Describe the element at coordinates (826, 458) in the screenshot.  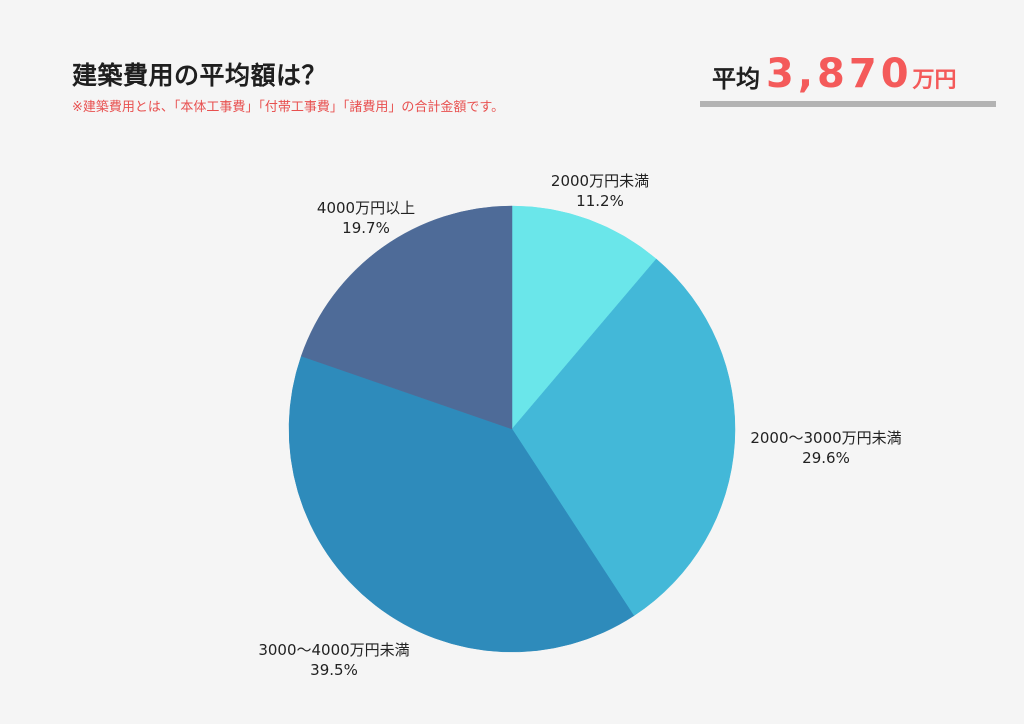
I see `slice-percent-2: 29.6%` at that location.